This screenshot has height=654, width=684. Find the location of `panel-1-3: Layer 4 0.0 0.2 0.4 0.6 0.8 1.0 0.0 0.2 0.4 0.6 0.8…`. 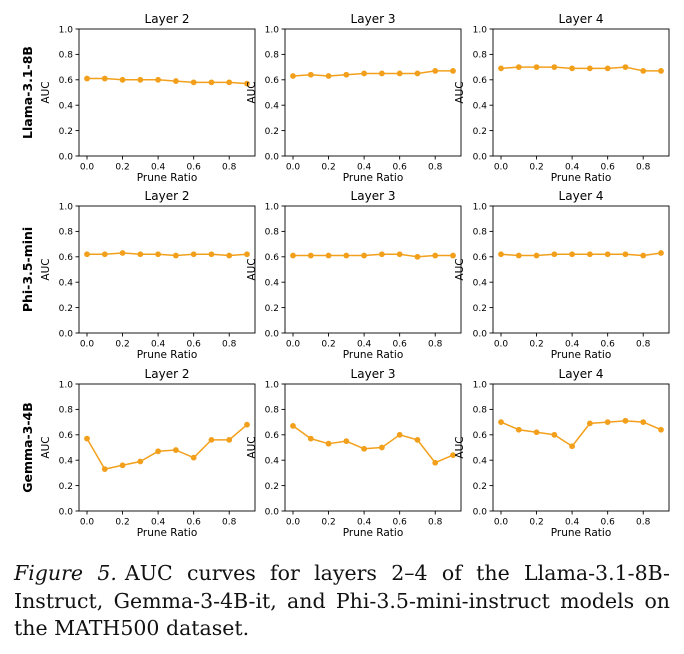

panel-1-3: Layer 4 0.0 0.2 0.4 0.6 0.8 1.0 0.0 0.2 0.4 0.6 0.8… is located at coordinates (562, 98).